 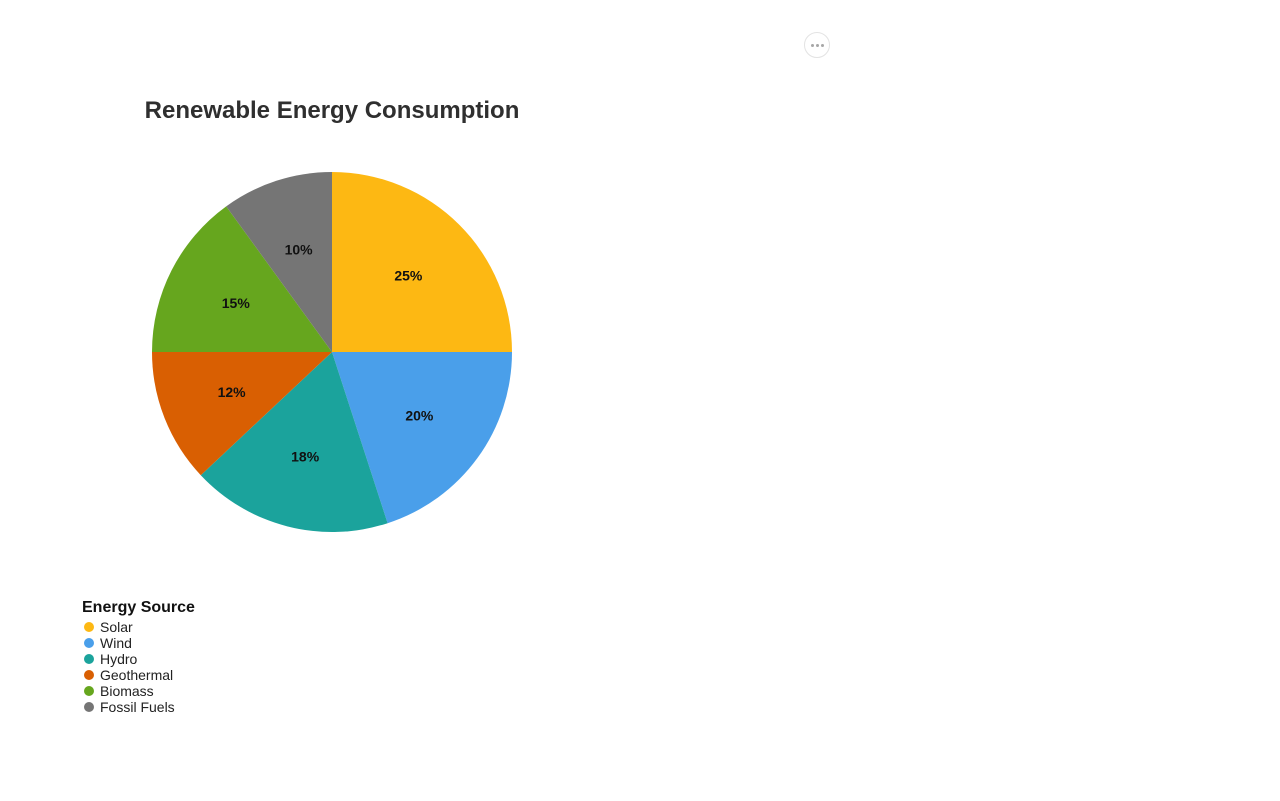 I want to click on legend-item-geothermal: Geothermal, so click(x=138, y=675).